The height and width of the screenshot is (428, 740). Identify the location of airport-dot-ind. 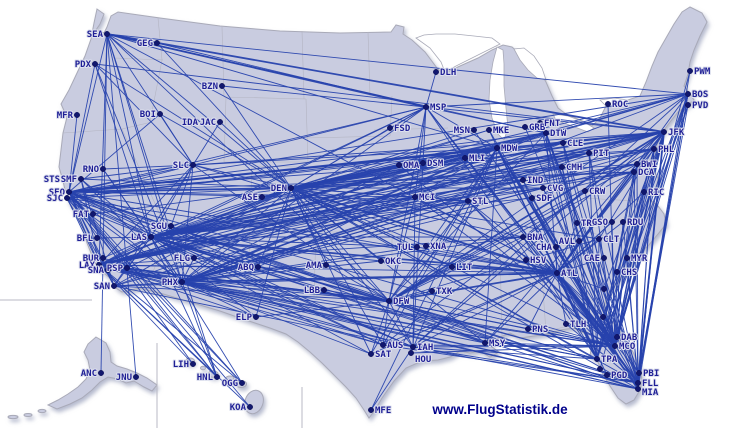
(523, 180).